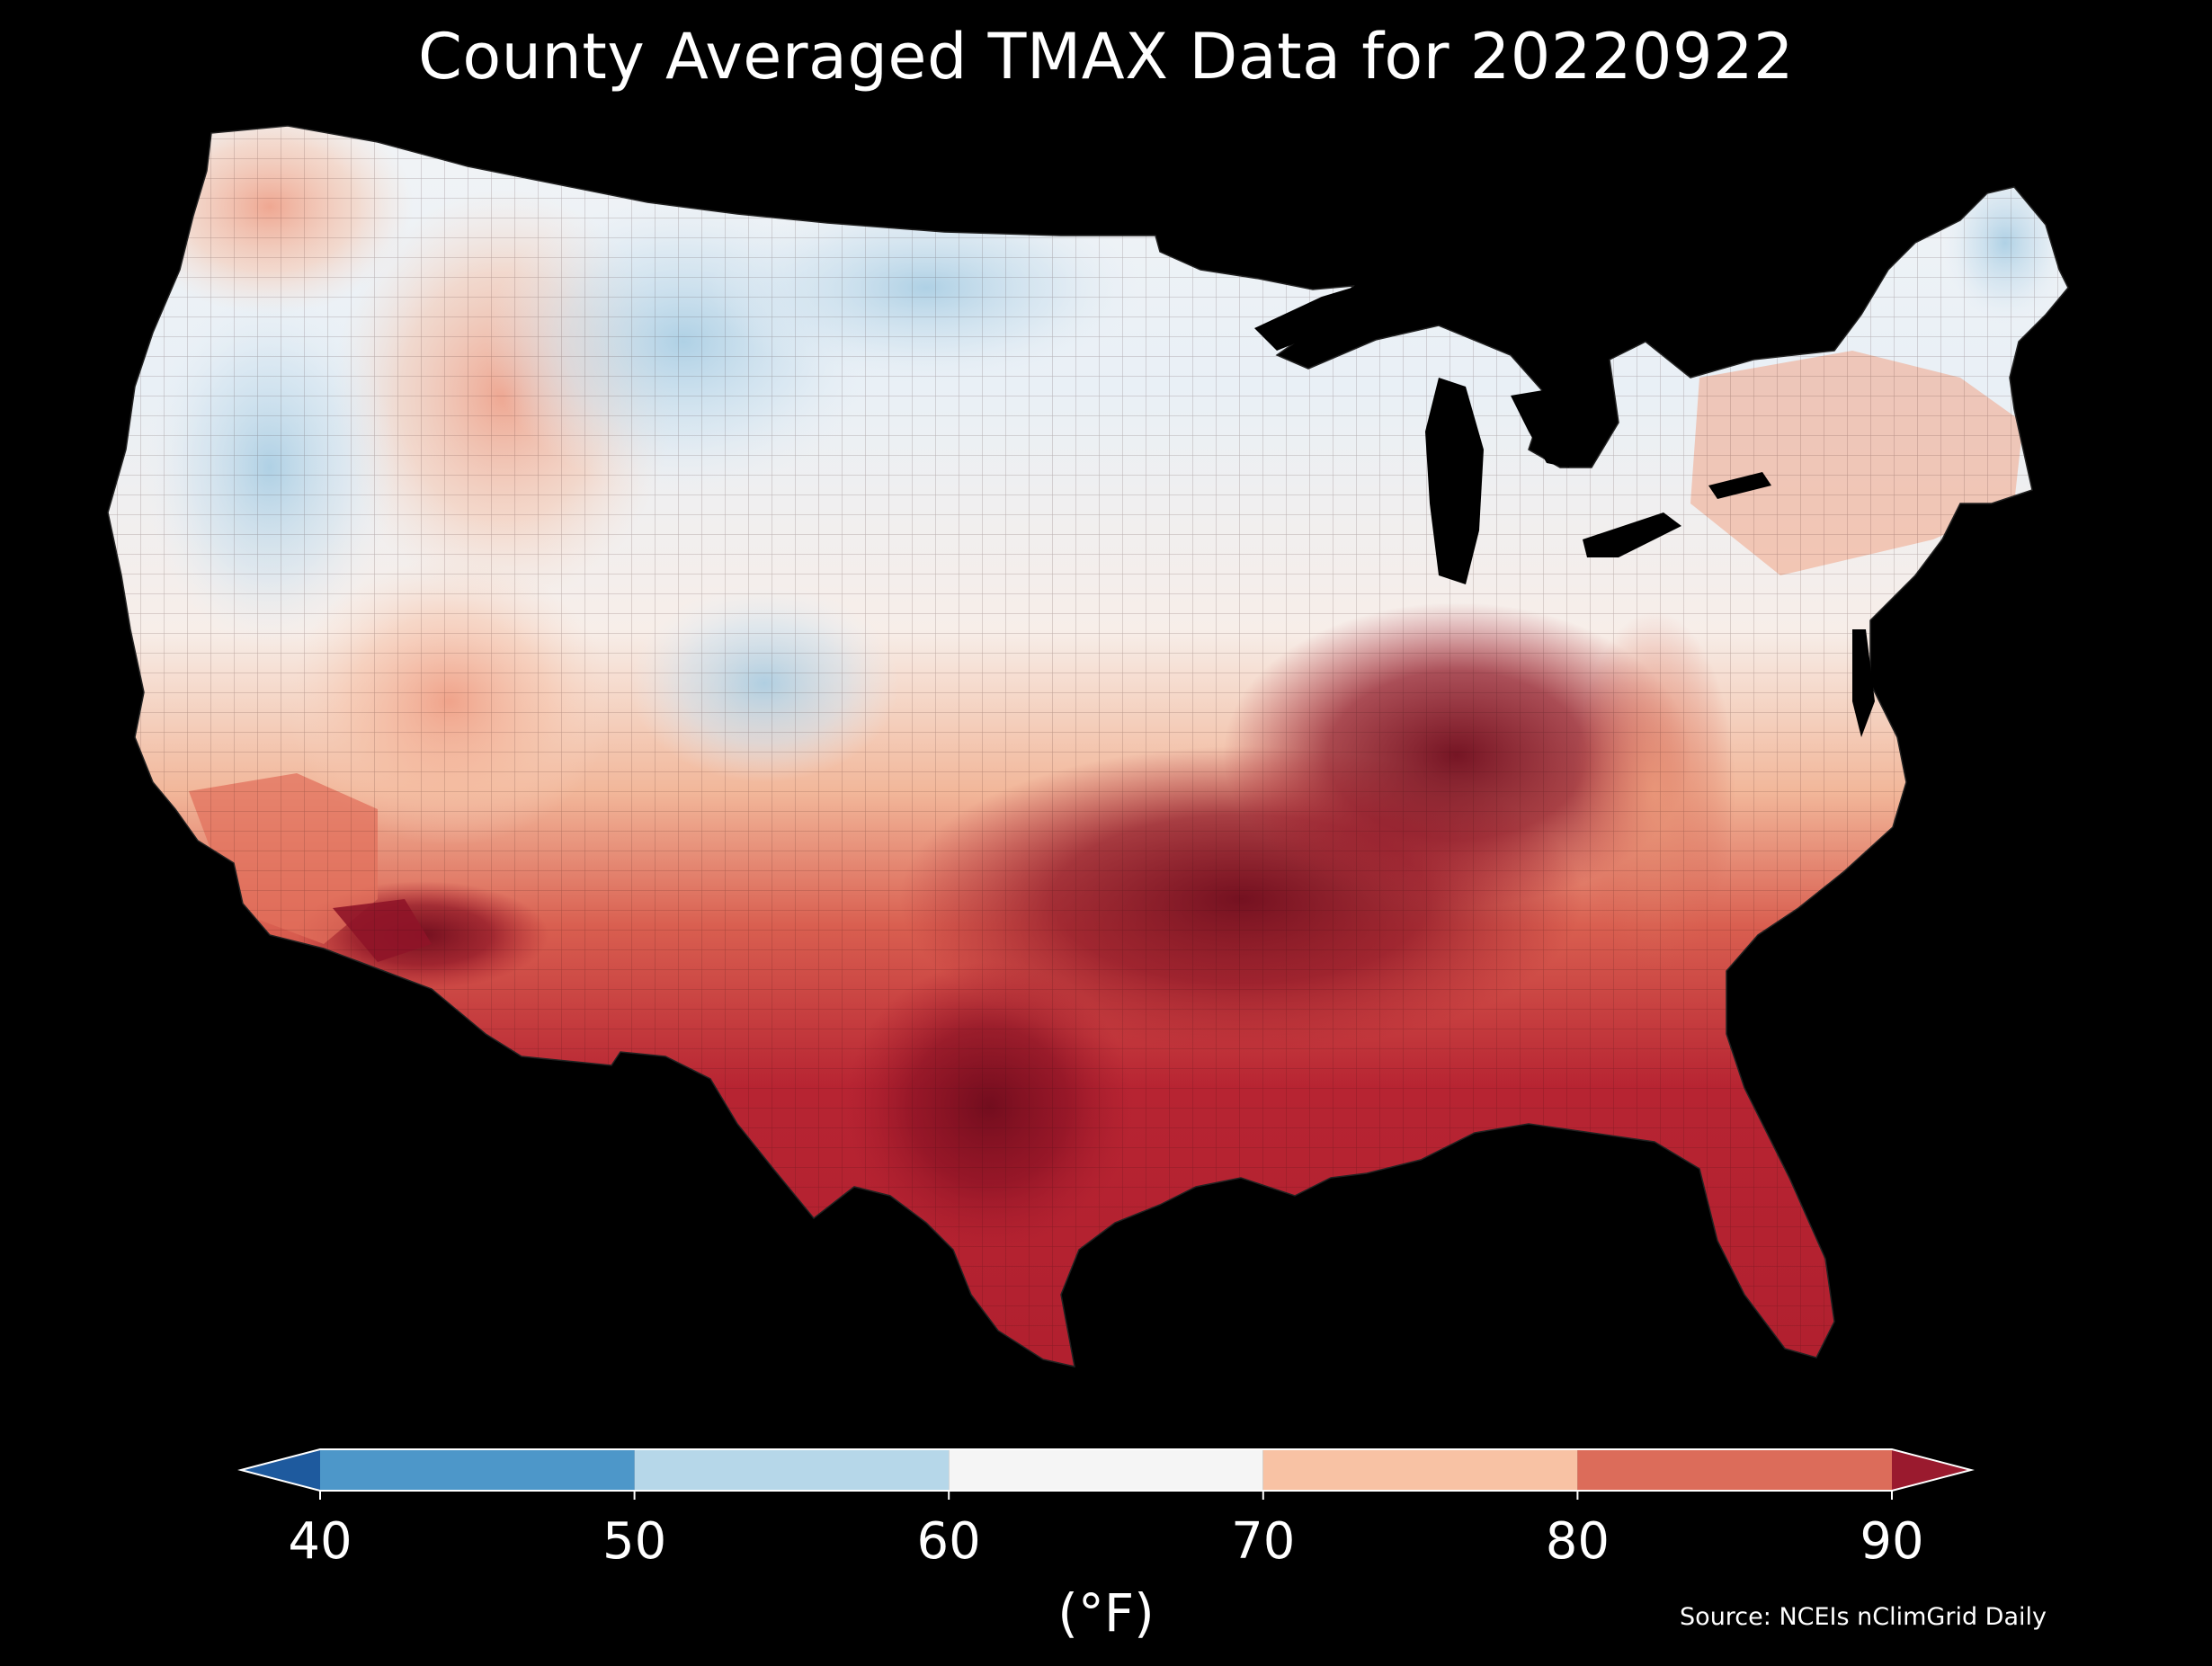  I want to click on chesapeake-bay, so click(1863, 683).